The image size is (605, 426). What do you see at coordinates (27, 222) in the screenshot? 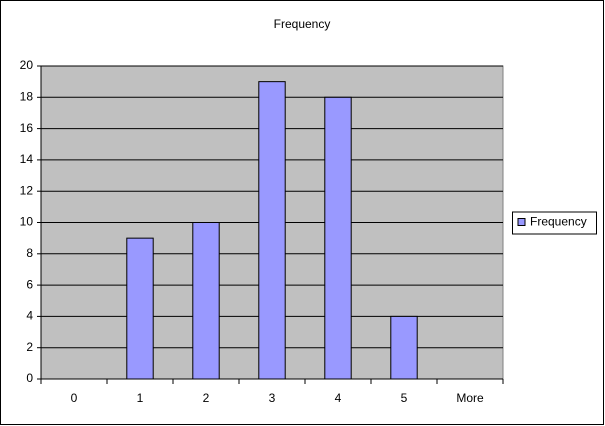
I see `y-tick-label: 10` at bounding box center [27, 222].